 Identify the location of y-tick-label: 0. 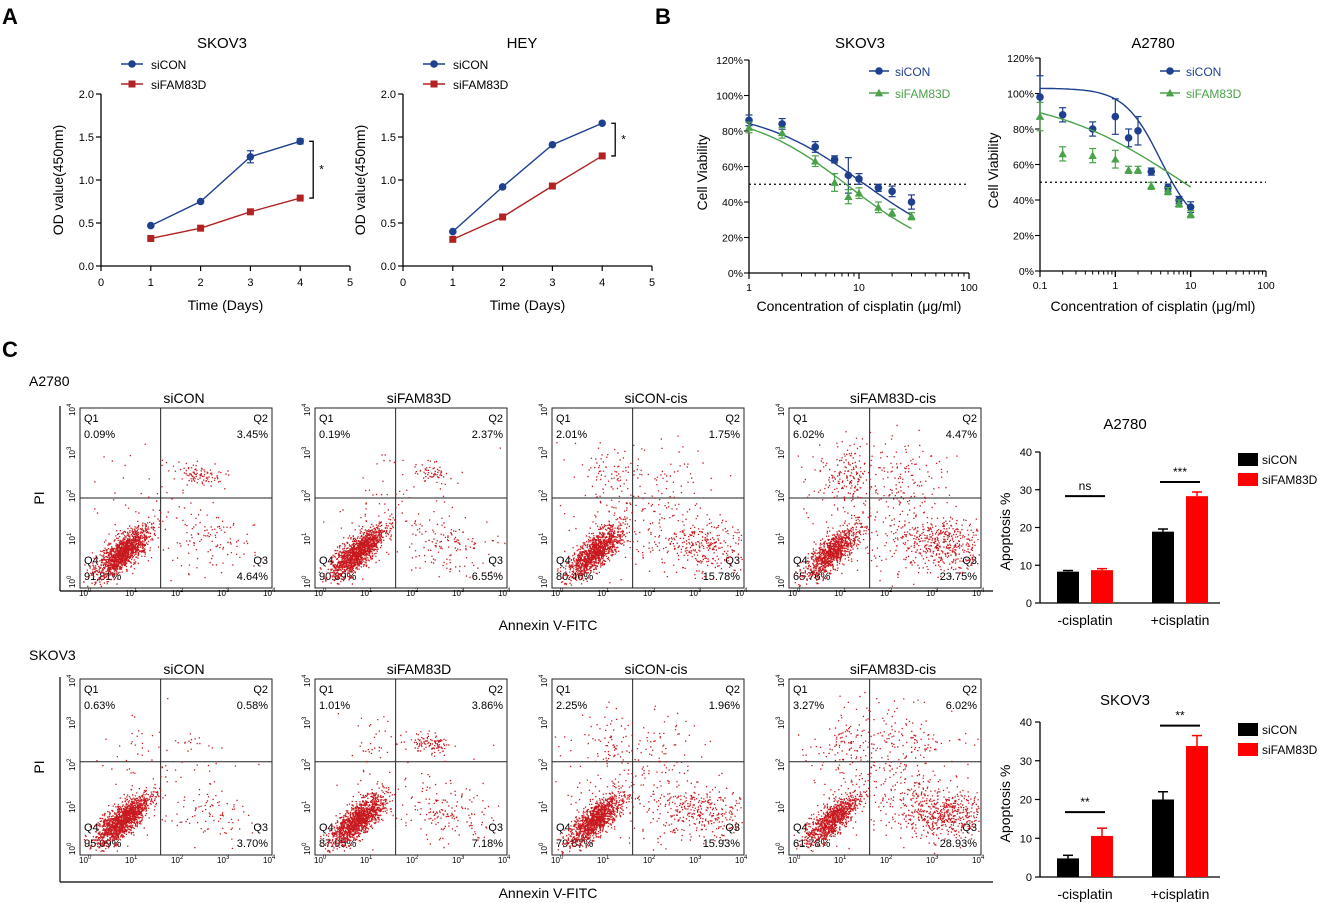
(1029, 604).